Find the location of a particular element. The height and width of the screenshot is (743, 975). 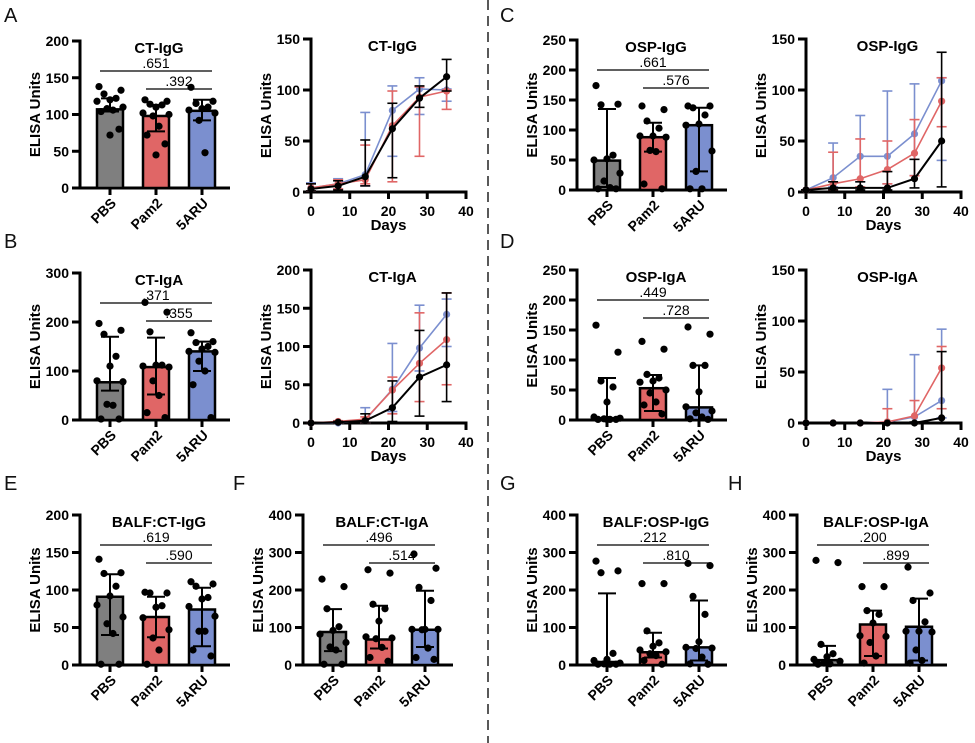

x-tick-label: 40 is located at coordinates (961, 442).